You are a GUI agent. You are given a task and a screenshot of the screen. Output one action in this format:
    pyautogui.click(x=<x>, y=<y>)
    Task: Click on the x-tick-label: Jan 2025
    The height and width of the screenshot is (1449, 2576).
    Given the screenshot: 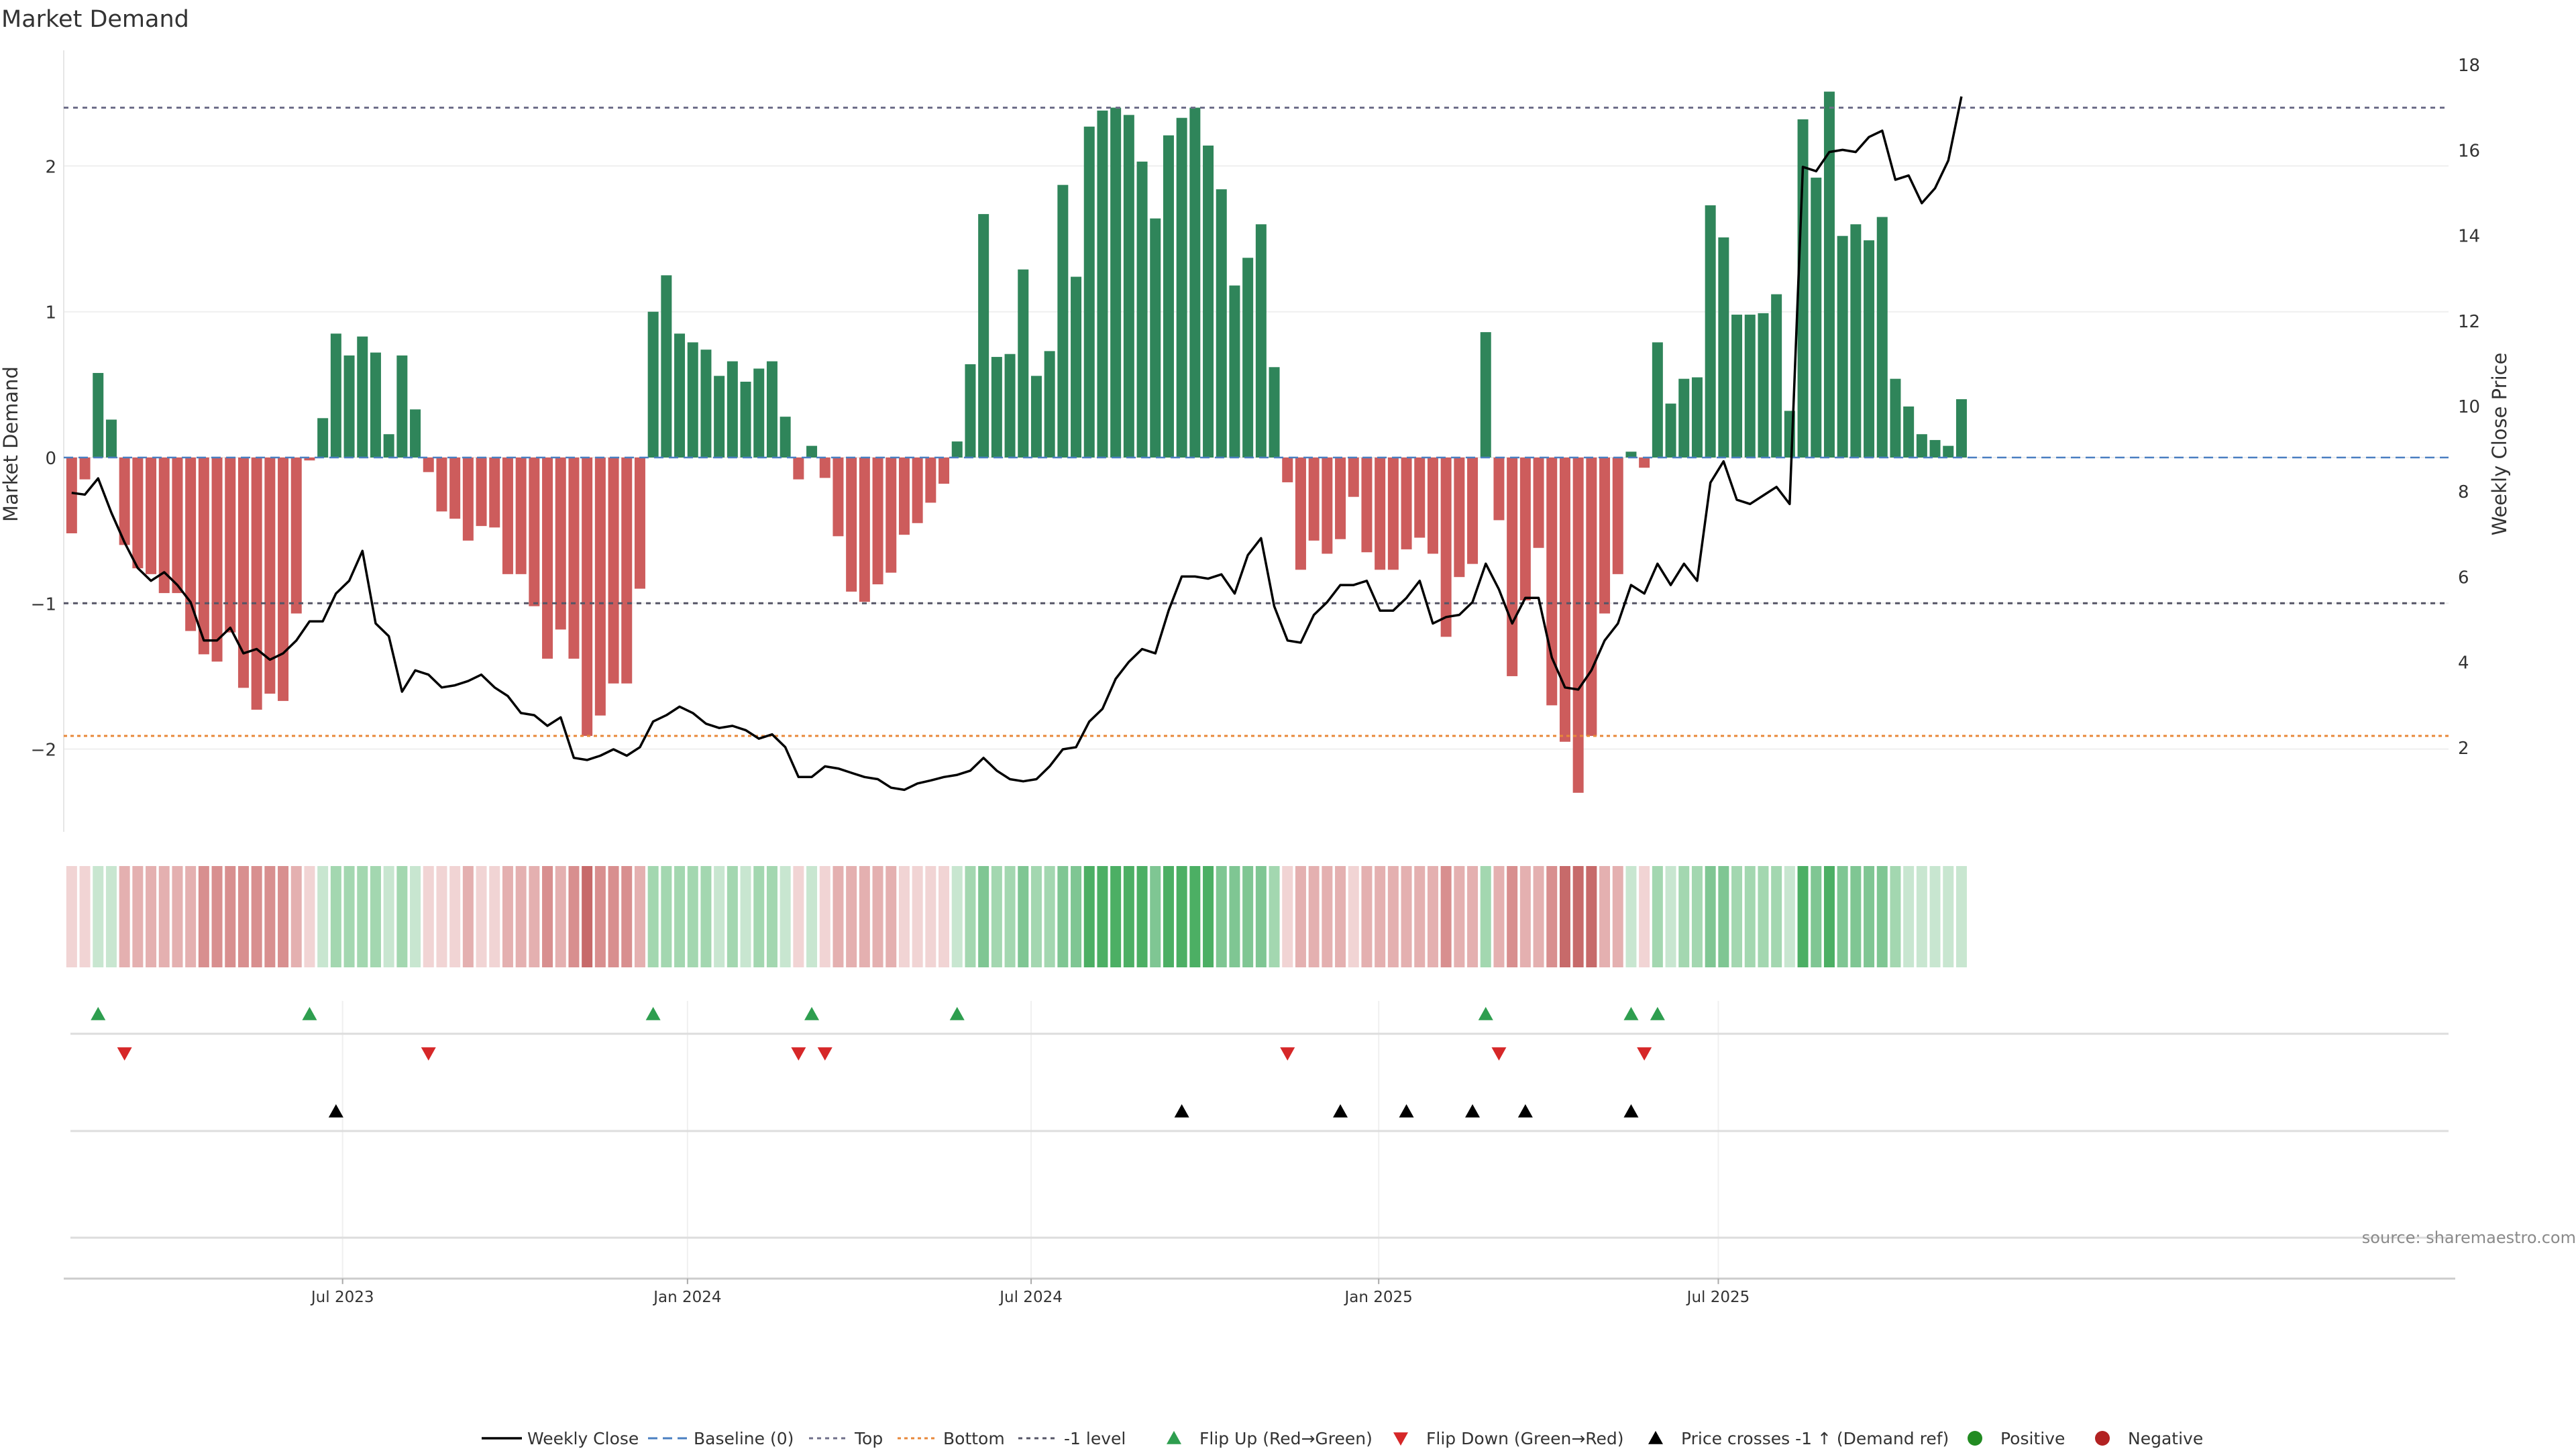 What is the action you would take?
    pyautogui.click(x=1378, y=1297)
    